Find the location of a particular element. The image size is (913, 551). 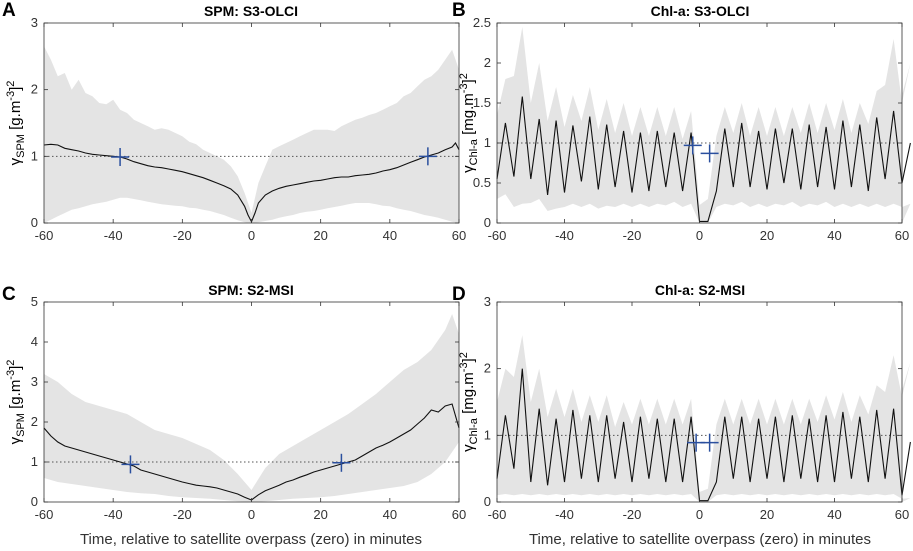

panel-title: Chl-a: S2-MSI is located at coordinates (700, 290).